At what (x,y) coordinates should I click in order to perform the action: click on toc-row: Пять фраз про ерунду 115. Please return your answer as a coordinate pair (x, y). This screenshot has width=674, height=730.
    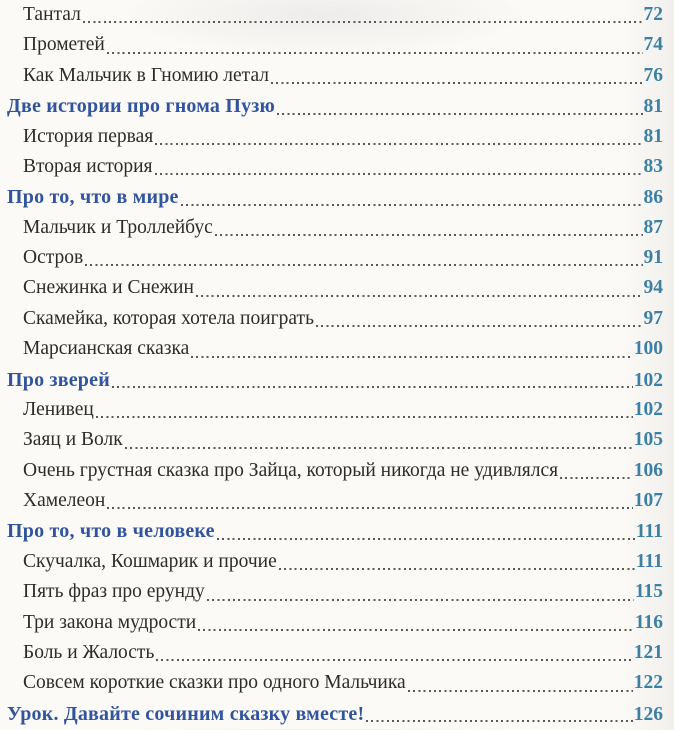
    Looking at the image, I should click on (335, 592).